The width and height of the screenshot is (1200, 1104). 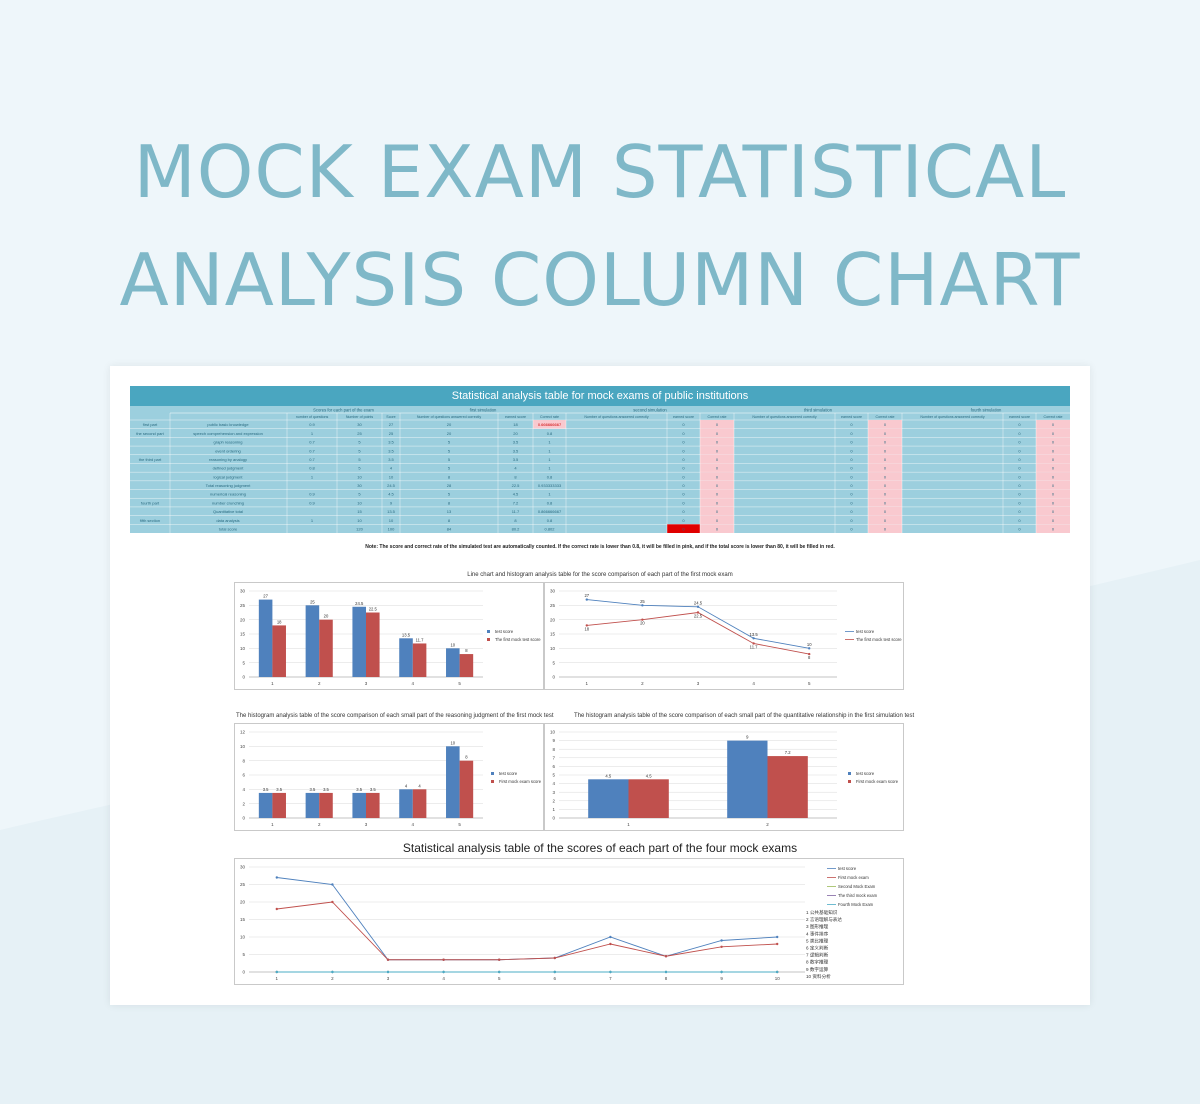 What do you see at coordinates (390, 417) in the screenshot?
I see `table-column-header: Score` at bounding box center [390, 417].